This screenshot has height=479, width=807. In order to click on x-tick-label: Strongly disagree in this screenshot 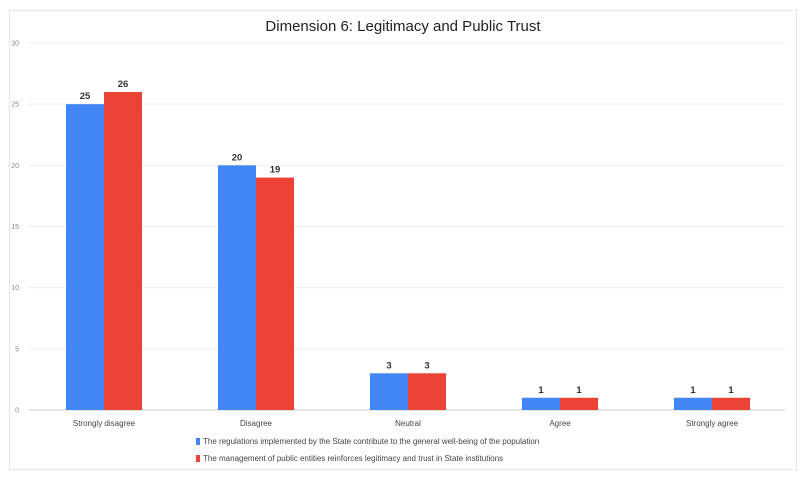, I will do `click(104, 423)`.